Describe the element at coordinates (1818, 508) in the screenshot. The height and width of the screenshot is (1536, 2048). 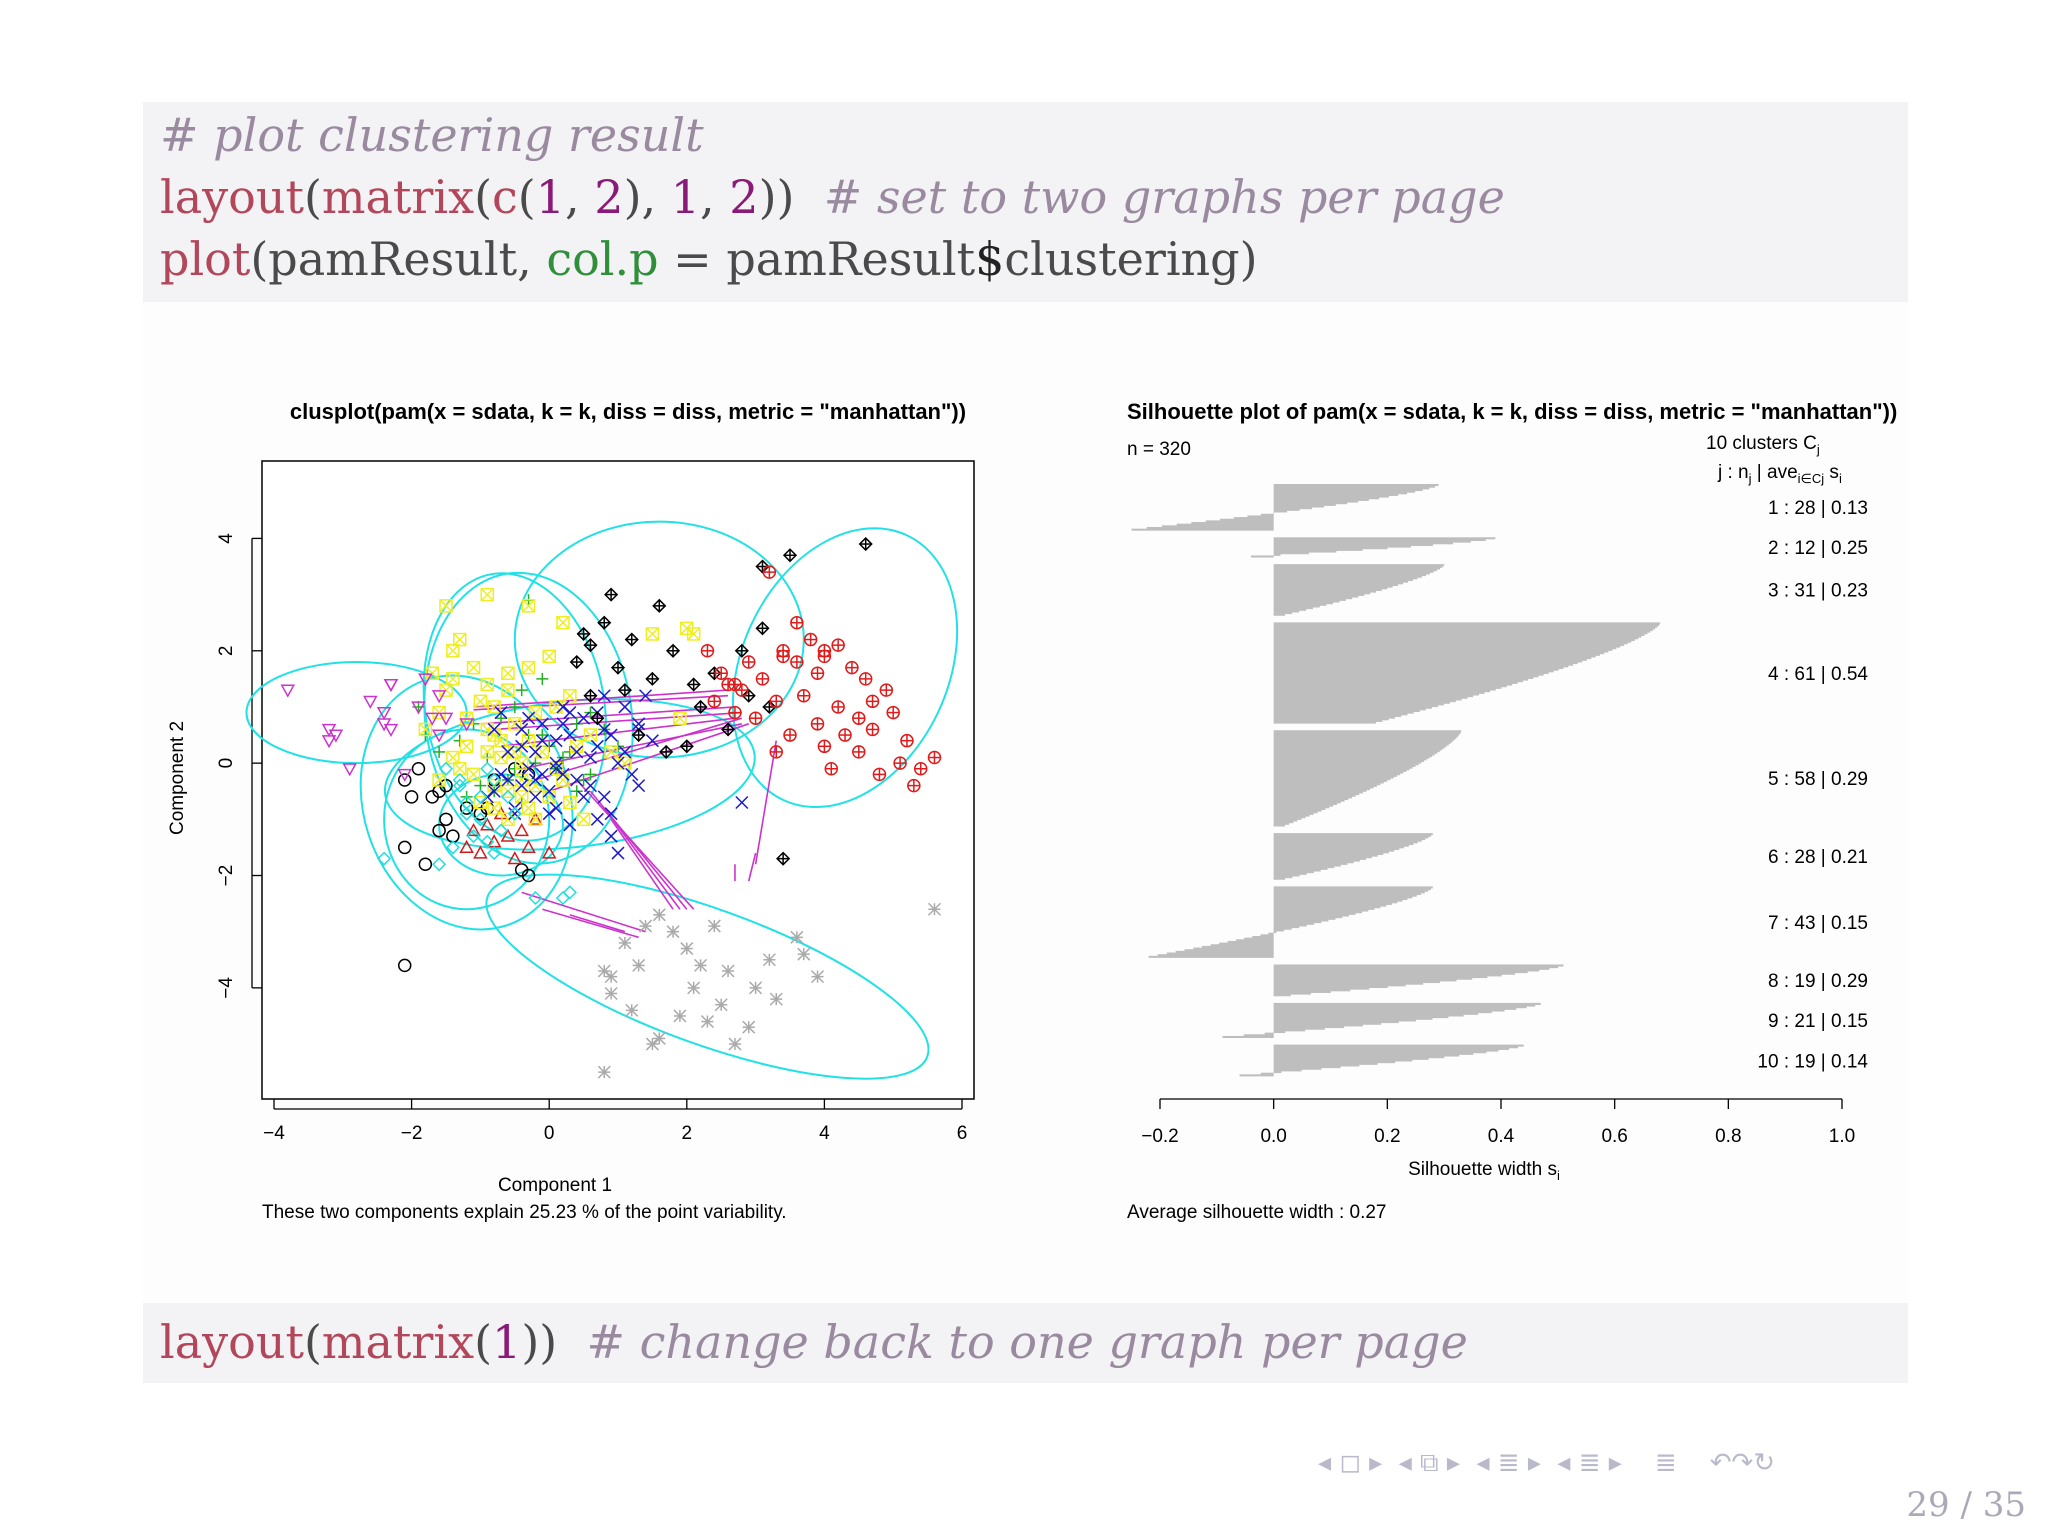
I see `silhouette-cluster-label: 1 : 28 | 0.13` at that location.